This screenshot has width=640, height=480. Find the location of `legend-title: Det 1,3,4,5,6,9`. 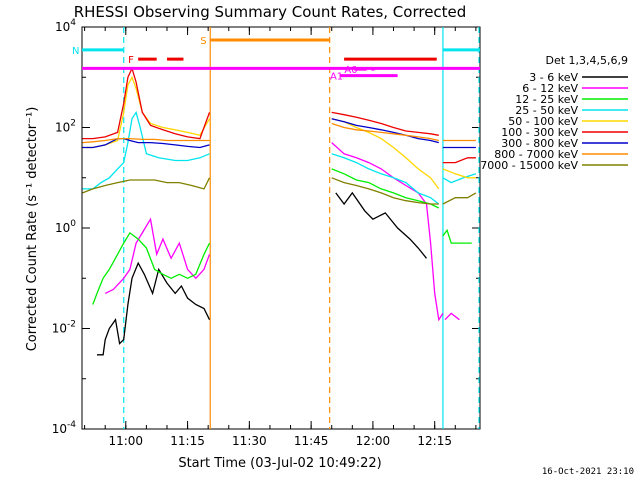

legend-title: Det 1,3,4,5,6,9 is located at coordinates (586, 60).